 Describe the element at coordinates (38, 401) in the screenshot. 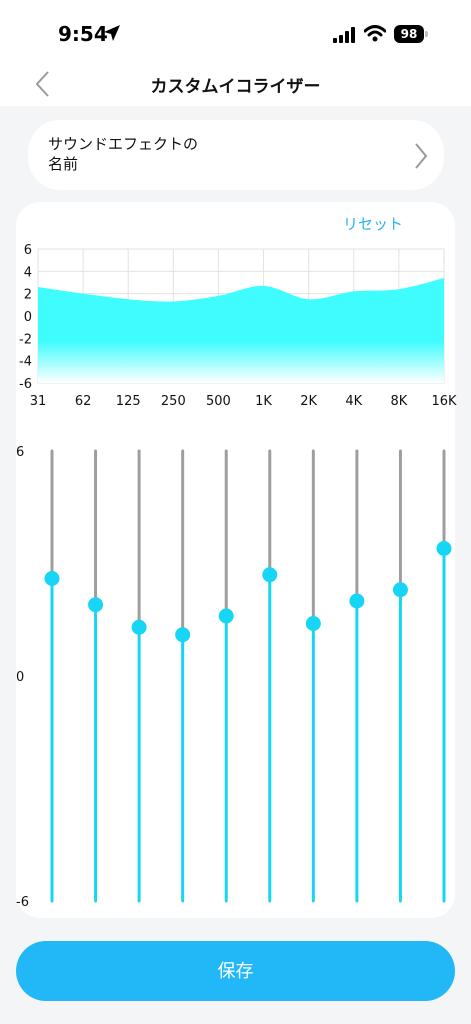

I see `curve-x-tick-label: 31` at that location.